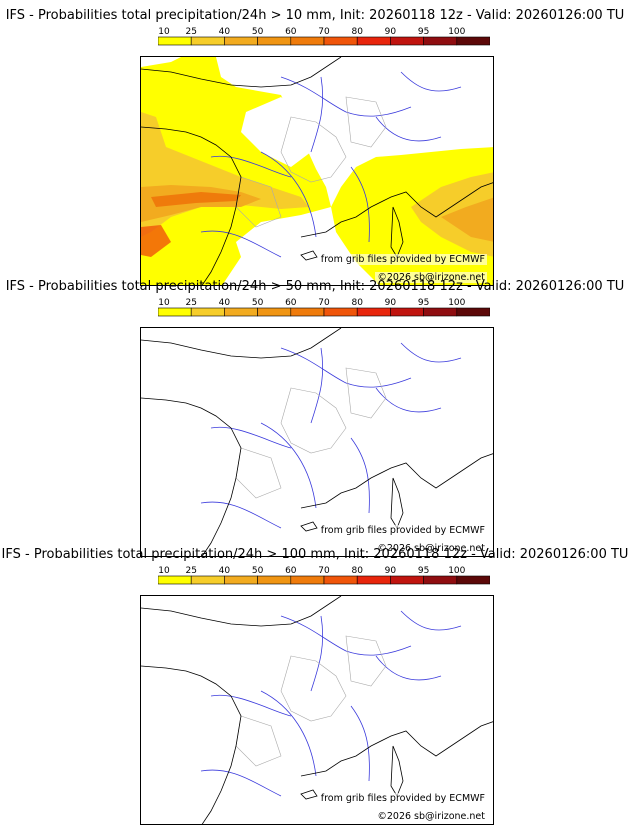 The image size is (630, 828). What do you see at coordinates (156, 241) in the screenshot?
I see `shade-bay` at bounding box center [156, 241].